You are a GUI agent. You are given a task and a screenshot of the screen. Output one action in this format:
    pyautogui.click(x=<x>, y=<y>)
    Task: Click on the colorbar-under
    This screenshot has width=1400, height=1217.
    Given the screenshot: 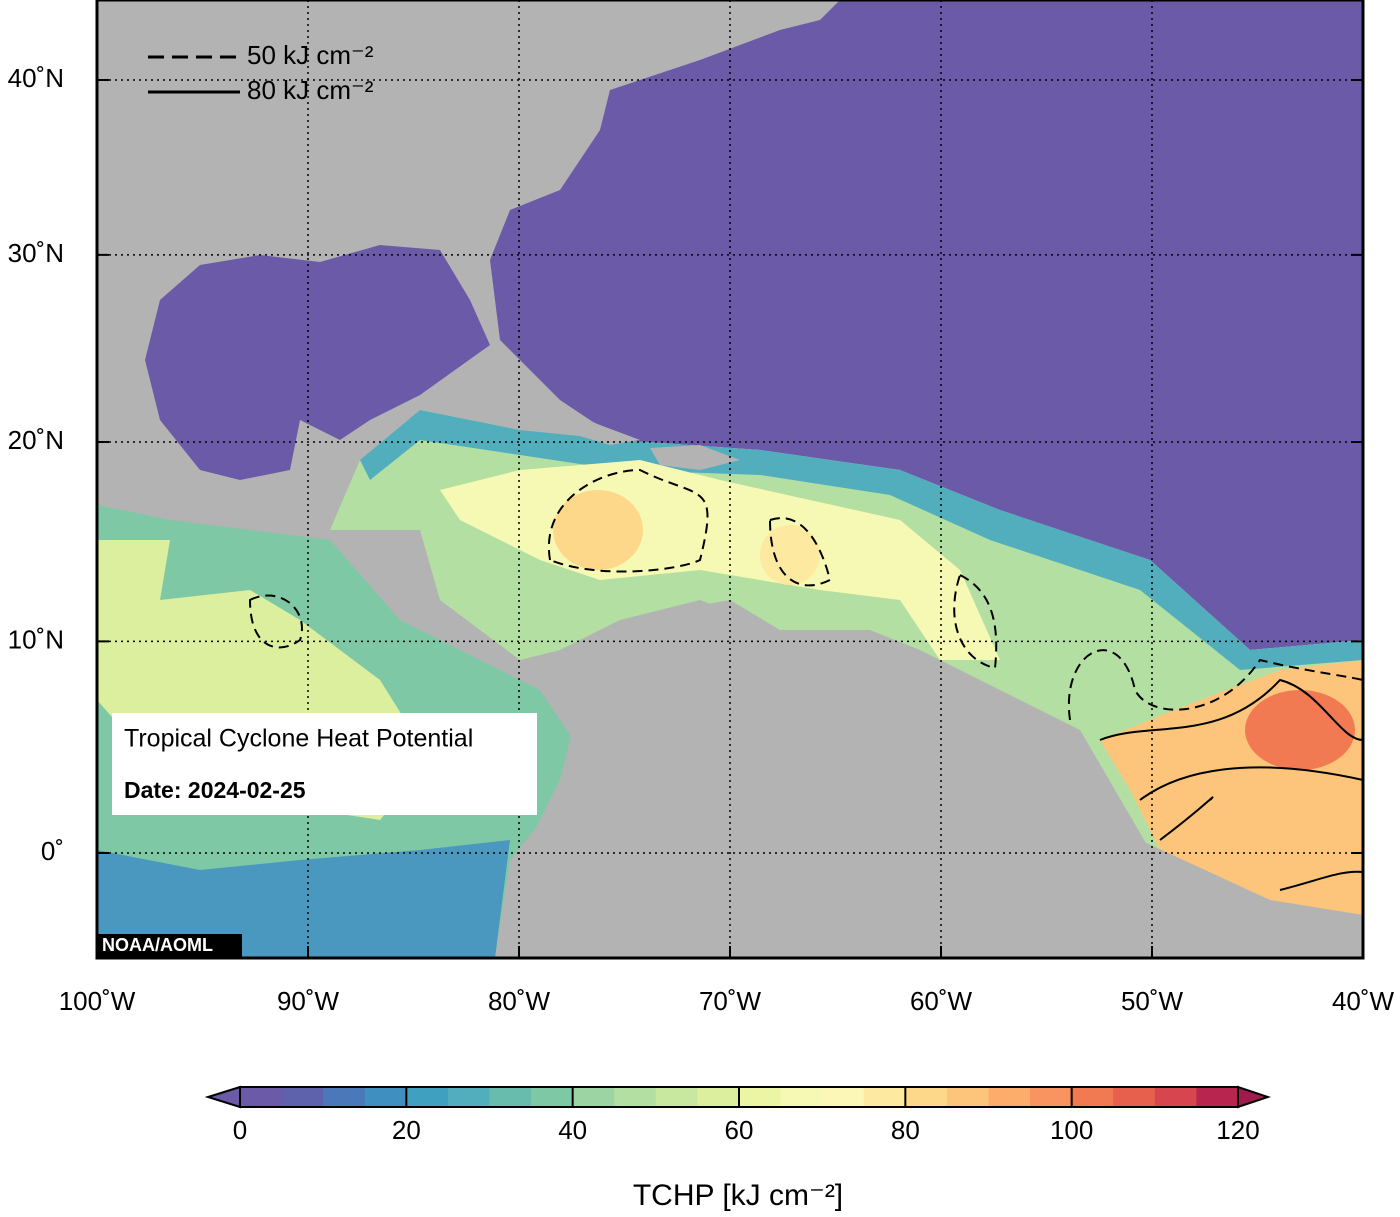 What is the action you would take?
    pyautogui.click(x=222, y=1097)
    